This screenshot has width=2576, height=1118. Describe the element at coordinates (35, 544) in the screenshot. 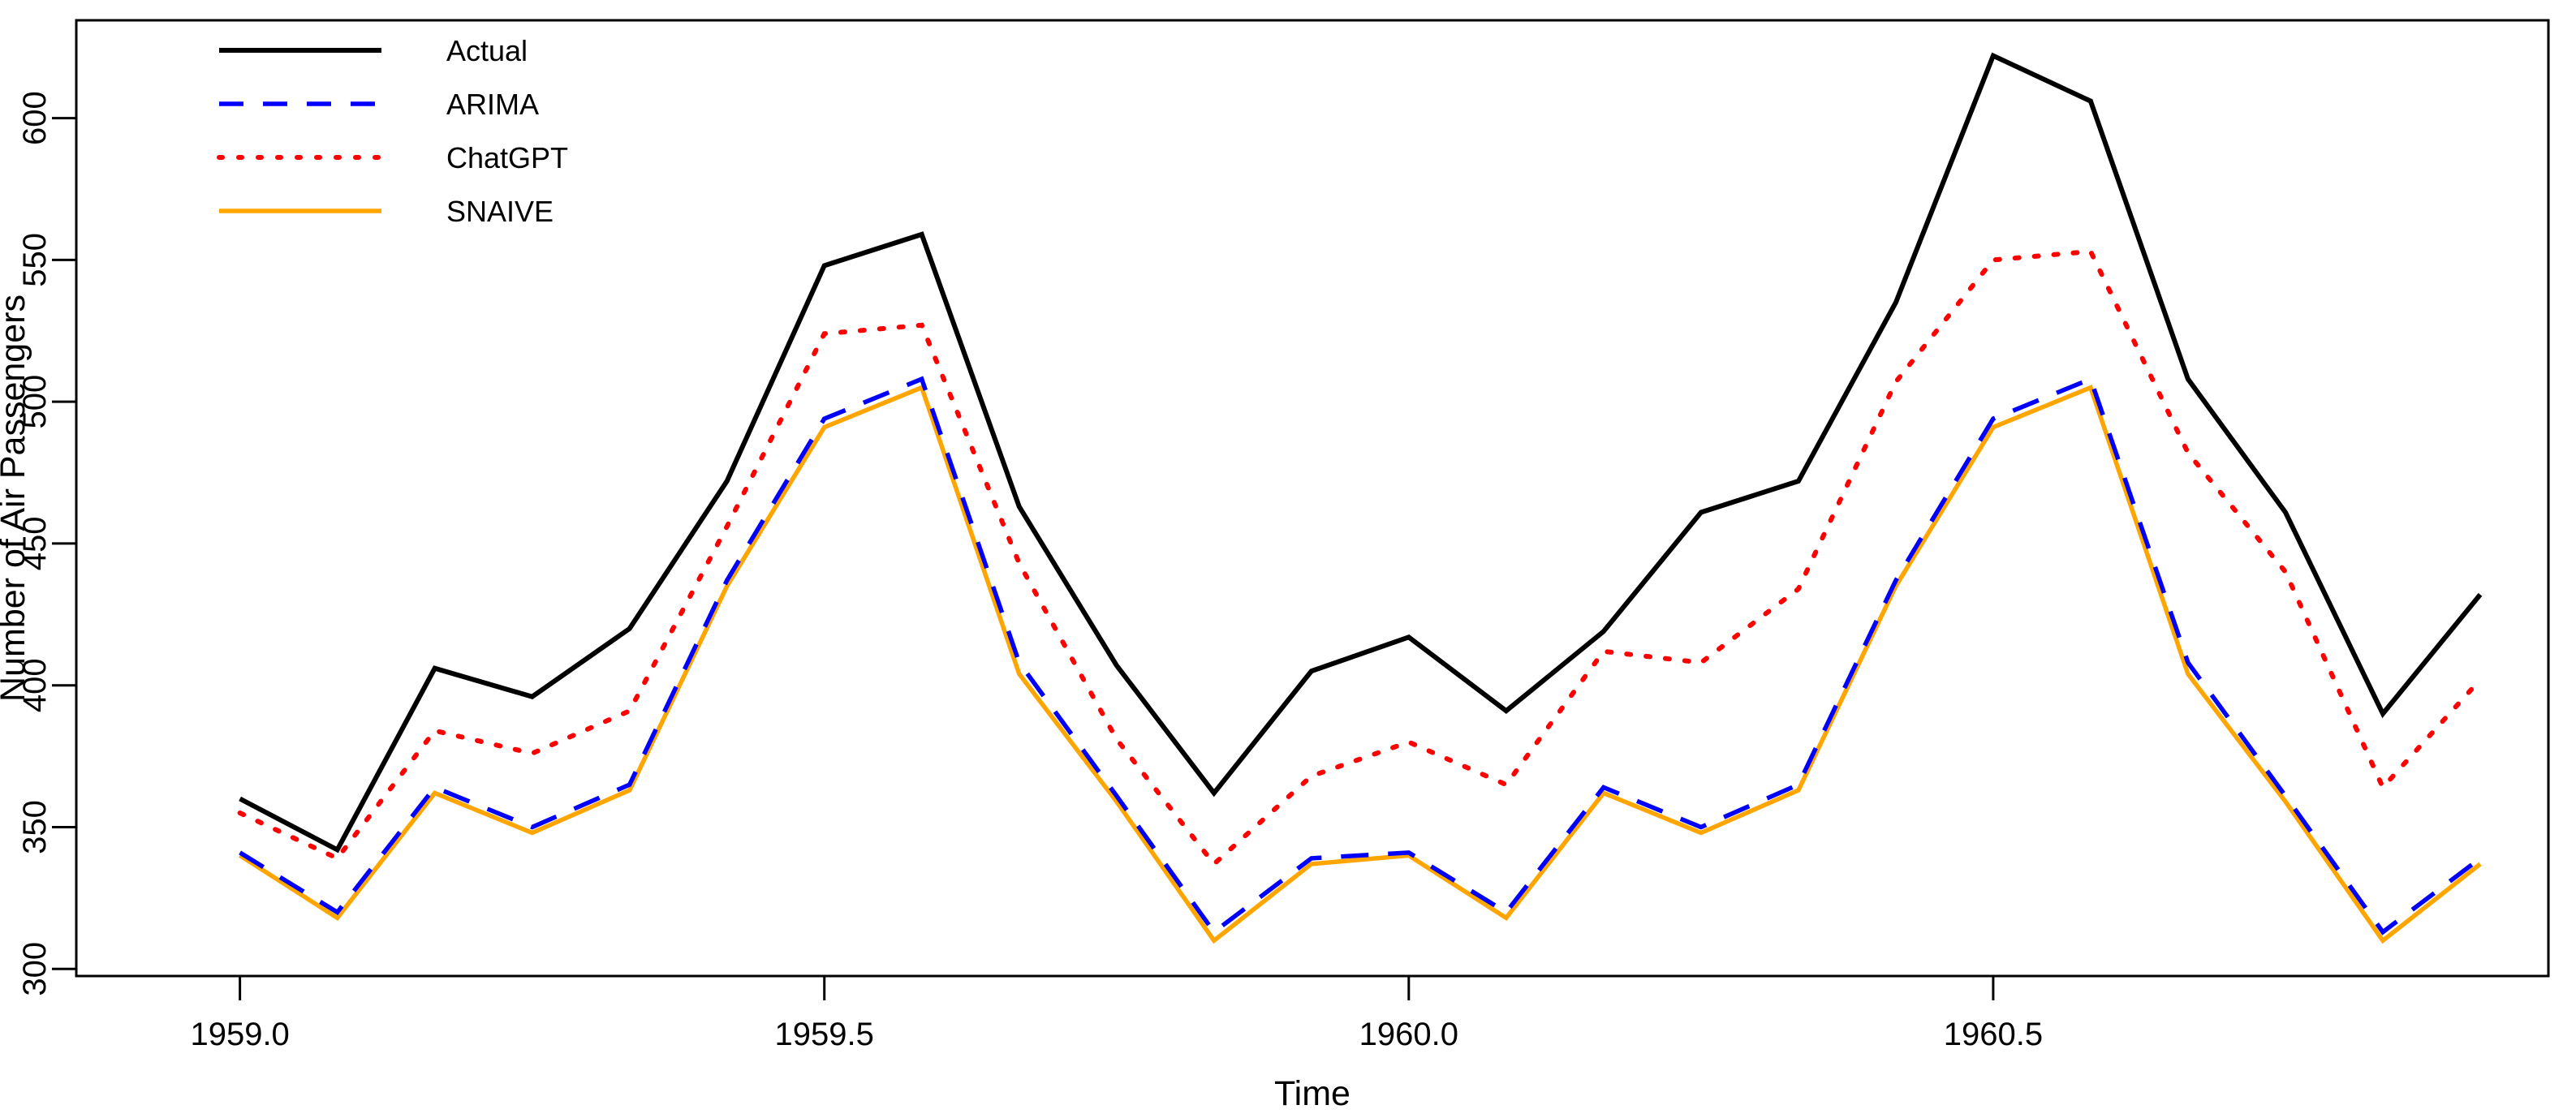

I see `y-tick-label: 450` at that location.